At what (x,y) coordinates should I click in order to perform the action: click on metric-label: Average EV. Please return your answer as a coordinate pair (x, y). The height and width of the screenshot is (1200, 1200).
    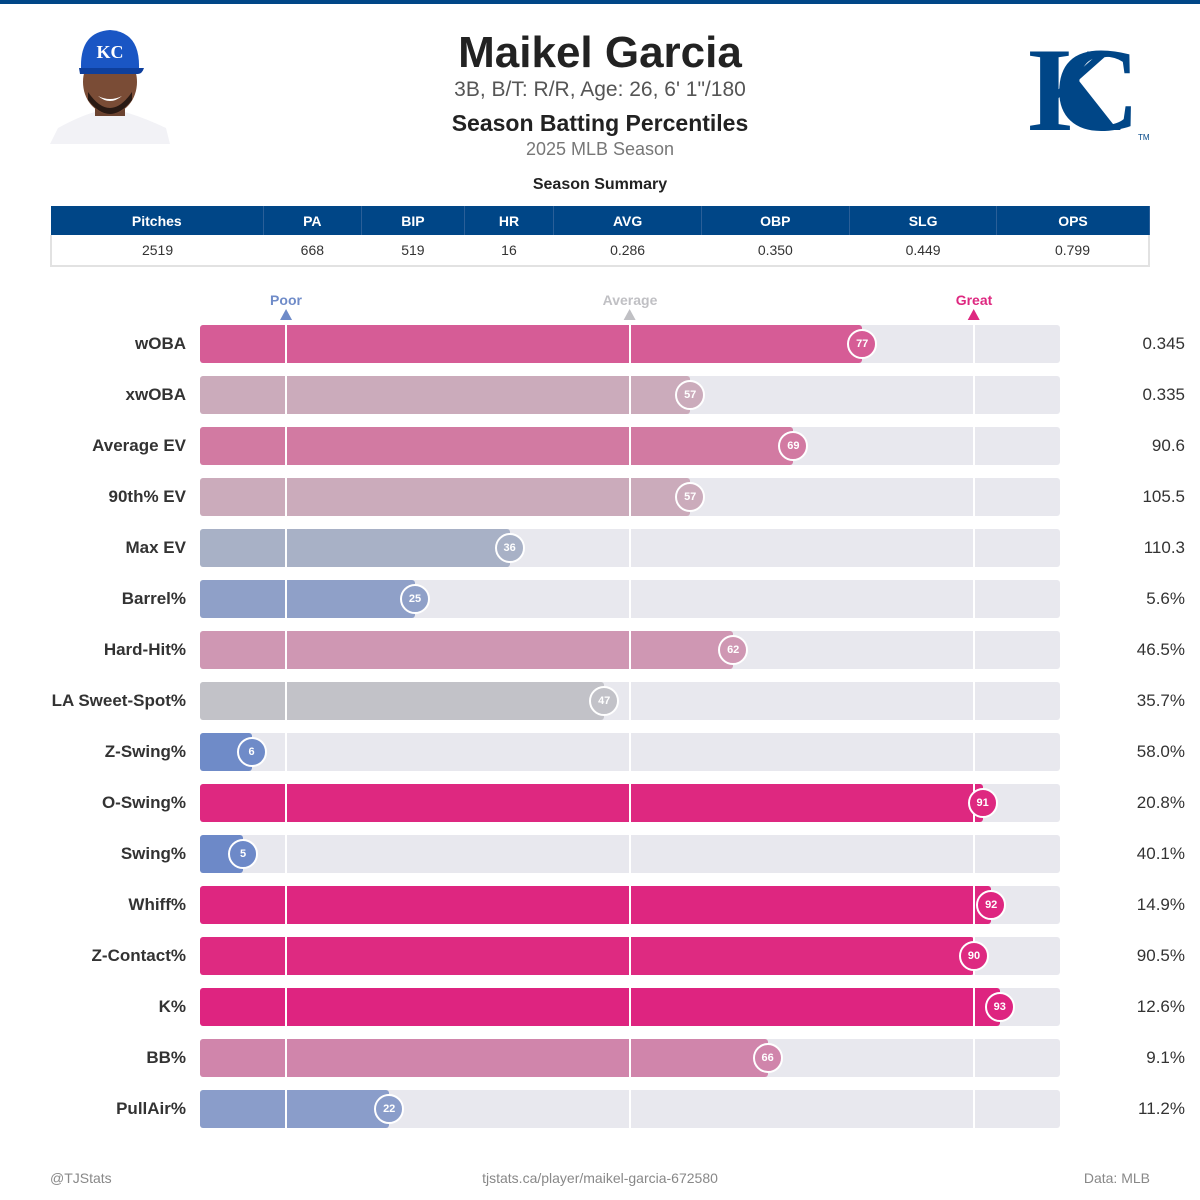
    Looking at the image, I should click on (139, 445).